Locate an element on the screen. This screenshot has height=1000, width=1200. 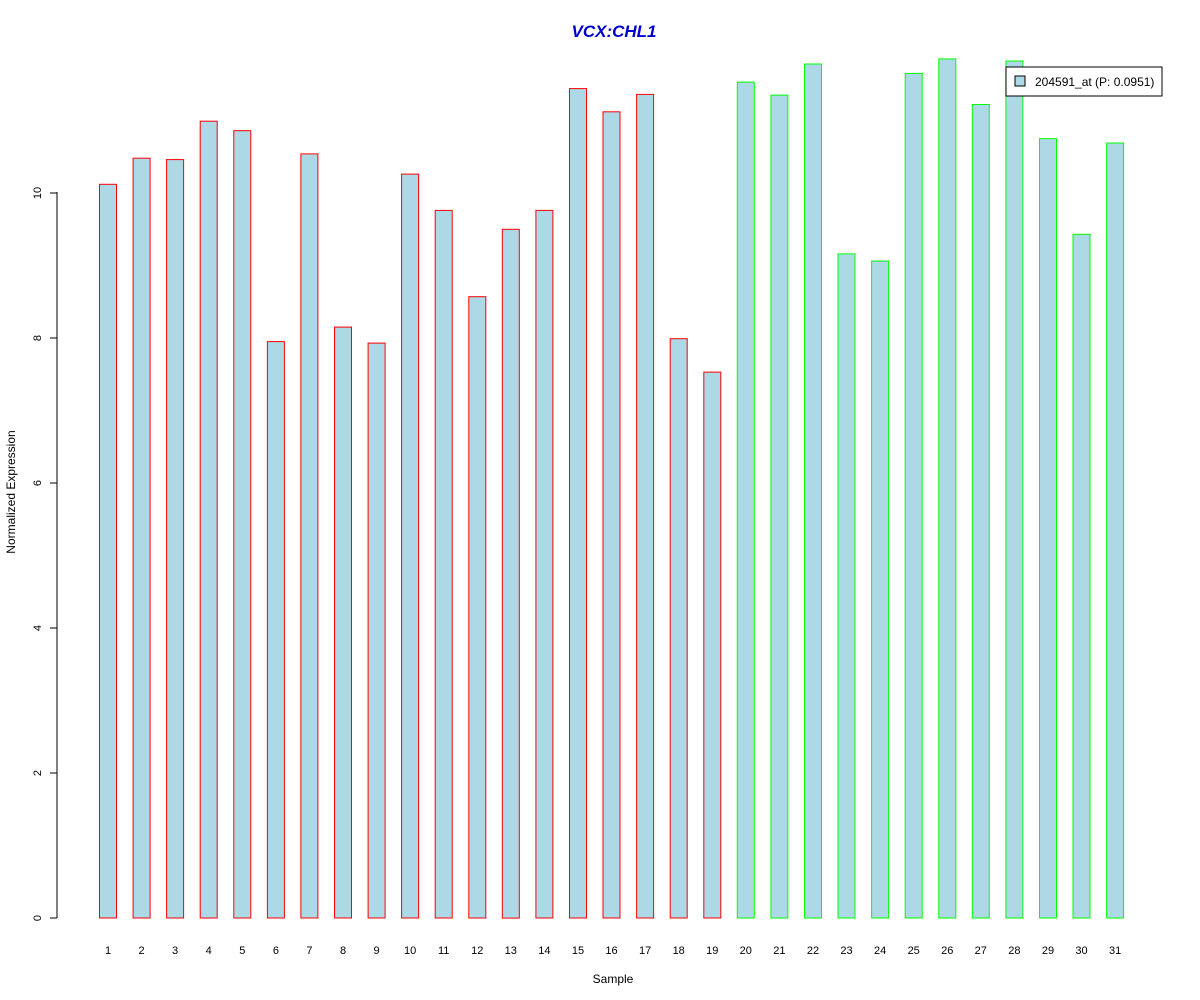
x-tick-label: 24 is located at coordinates (880, 951).